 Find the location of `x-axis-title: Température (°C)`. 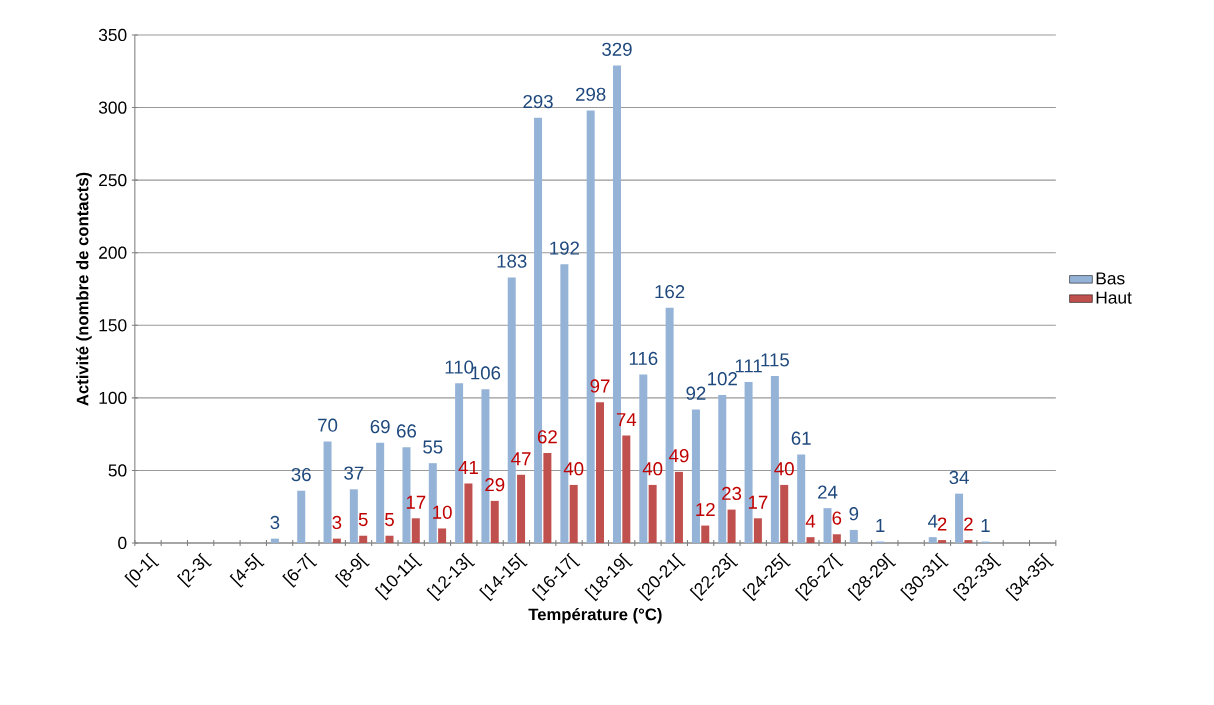

x-axis-title: Température (°C) is located at coordinates (595, 615).